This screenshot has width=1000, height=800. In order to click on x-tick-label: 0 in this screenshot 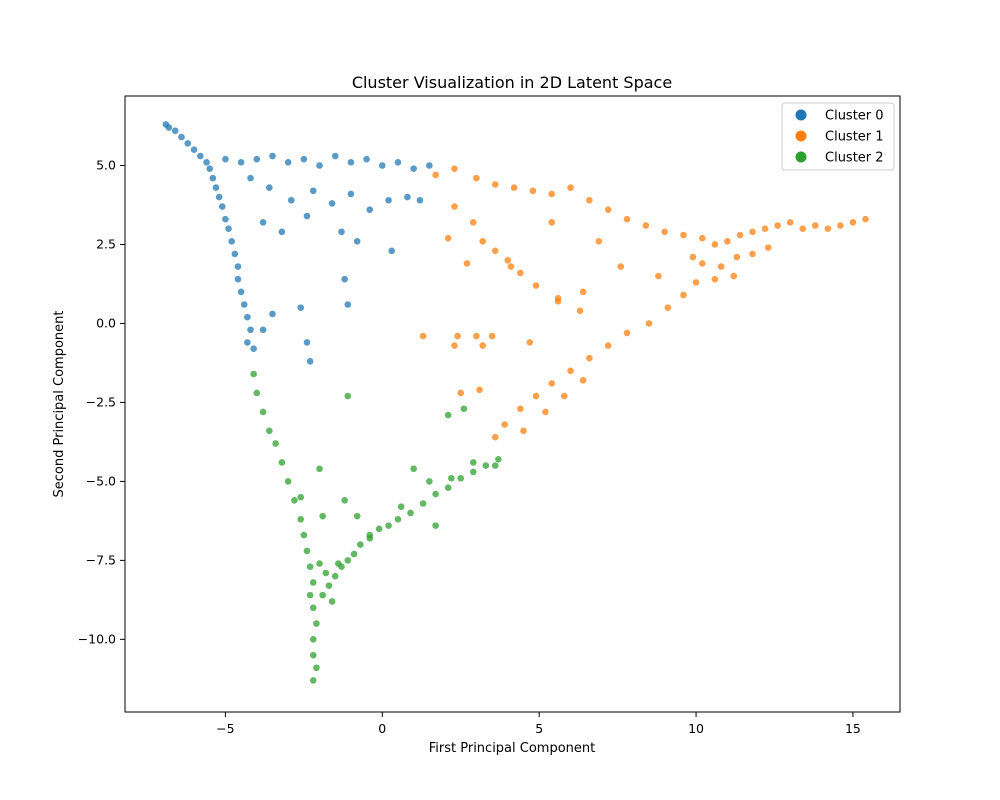, I will do `click(382, 728)`.